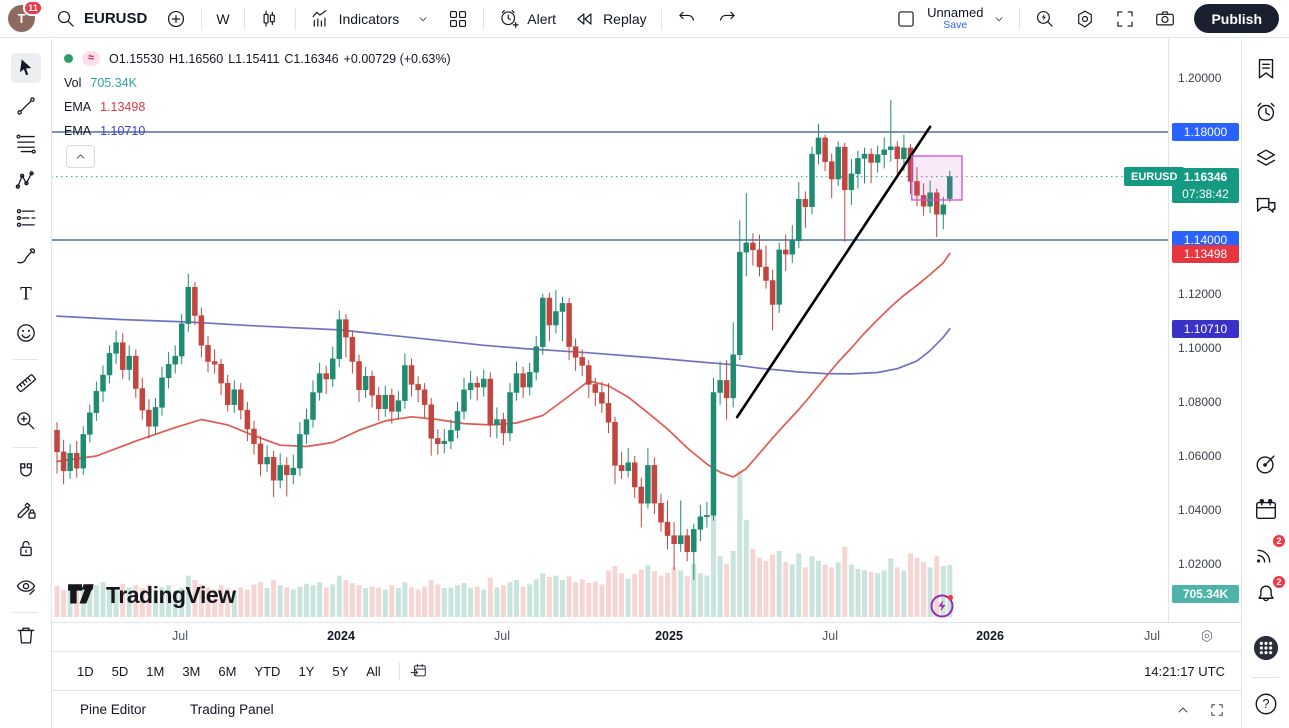 The image size is (1289, 728). I want to click on help-icon: ?, so click(1266, 704).